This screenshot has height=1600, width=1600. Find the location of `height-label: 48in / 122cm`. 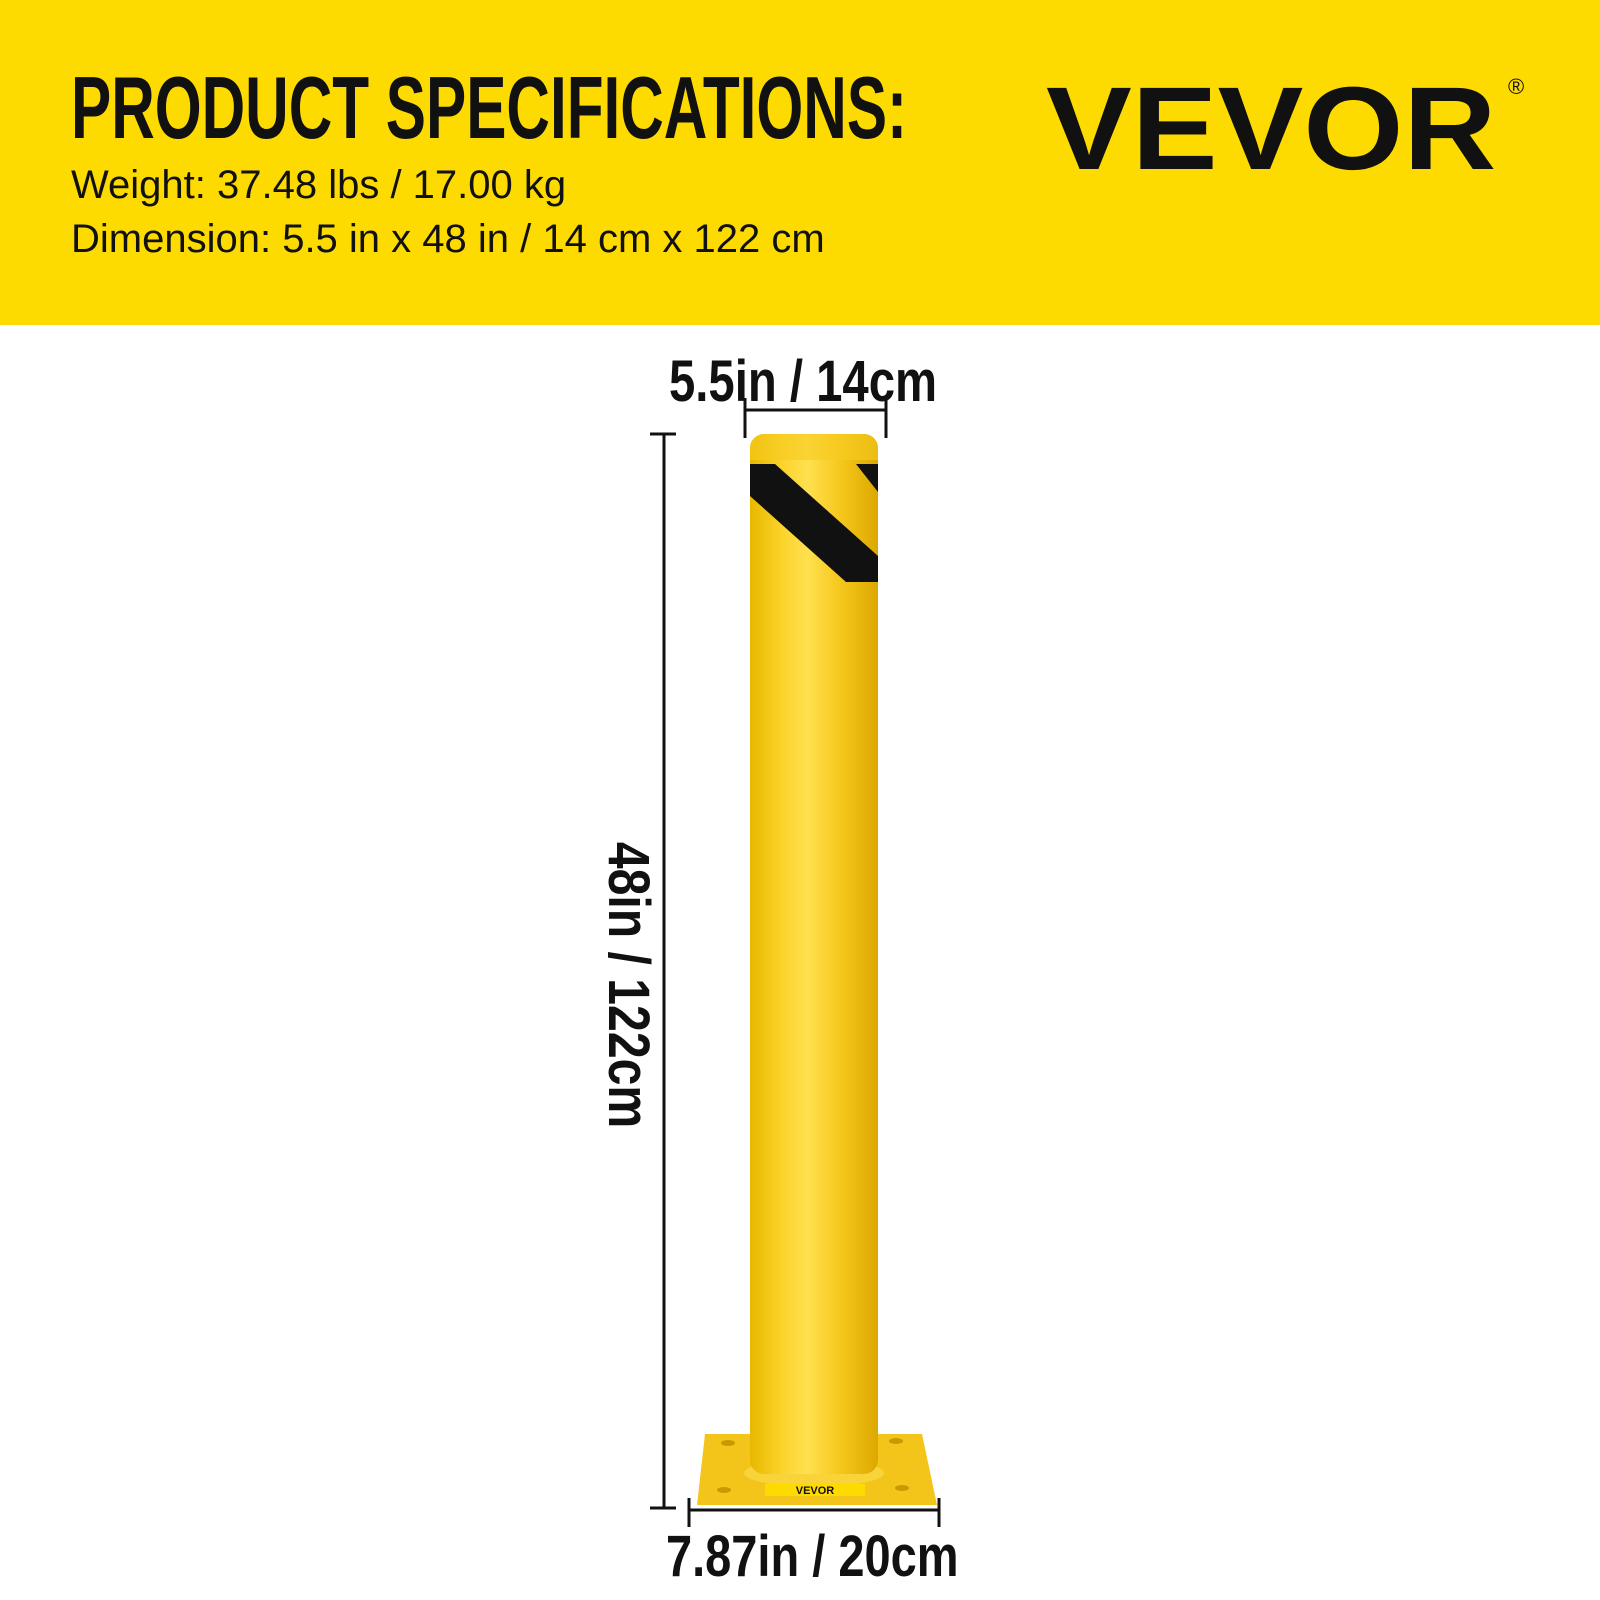

height-label: 48in / 122cm is located at coordinates (628, 985).